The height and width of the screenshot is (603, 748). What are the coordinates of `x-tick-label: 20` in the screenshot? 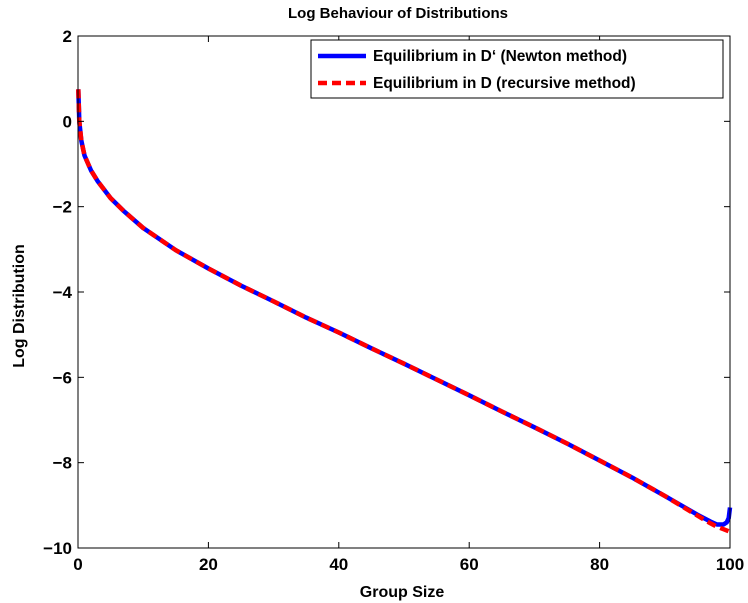 It's located at (208, 564).